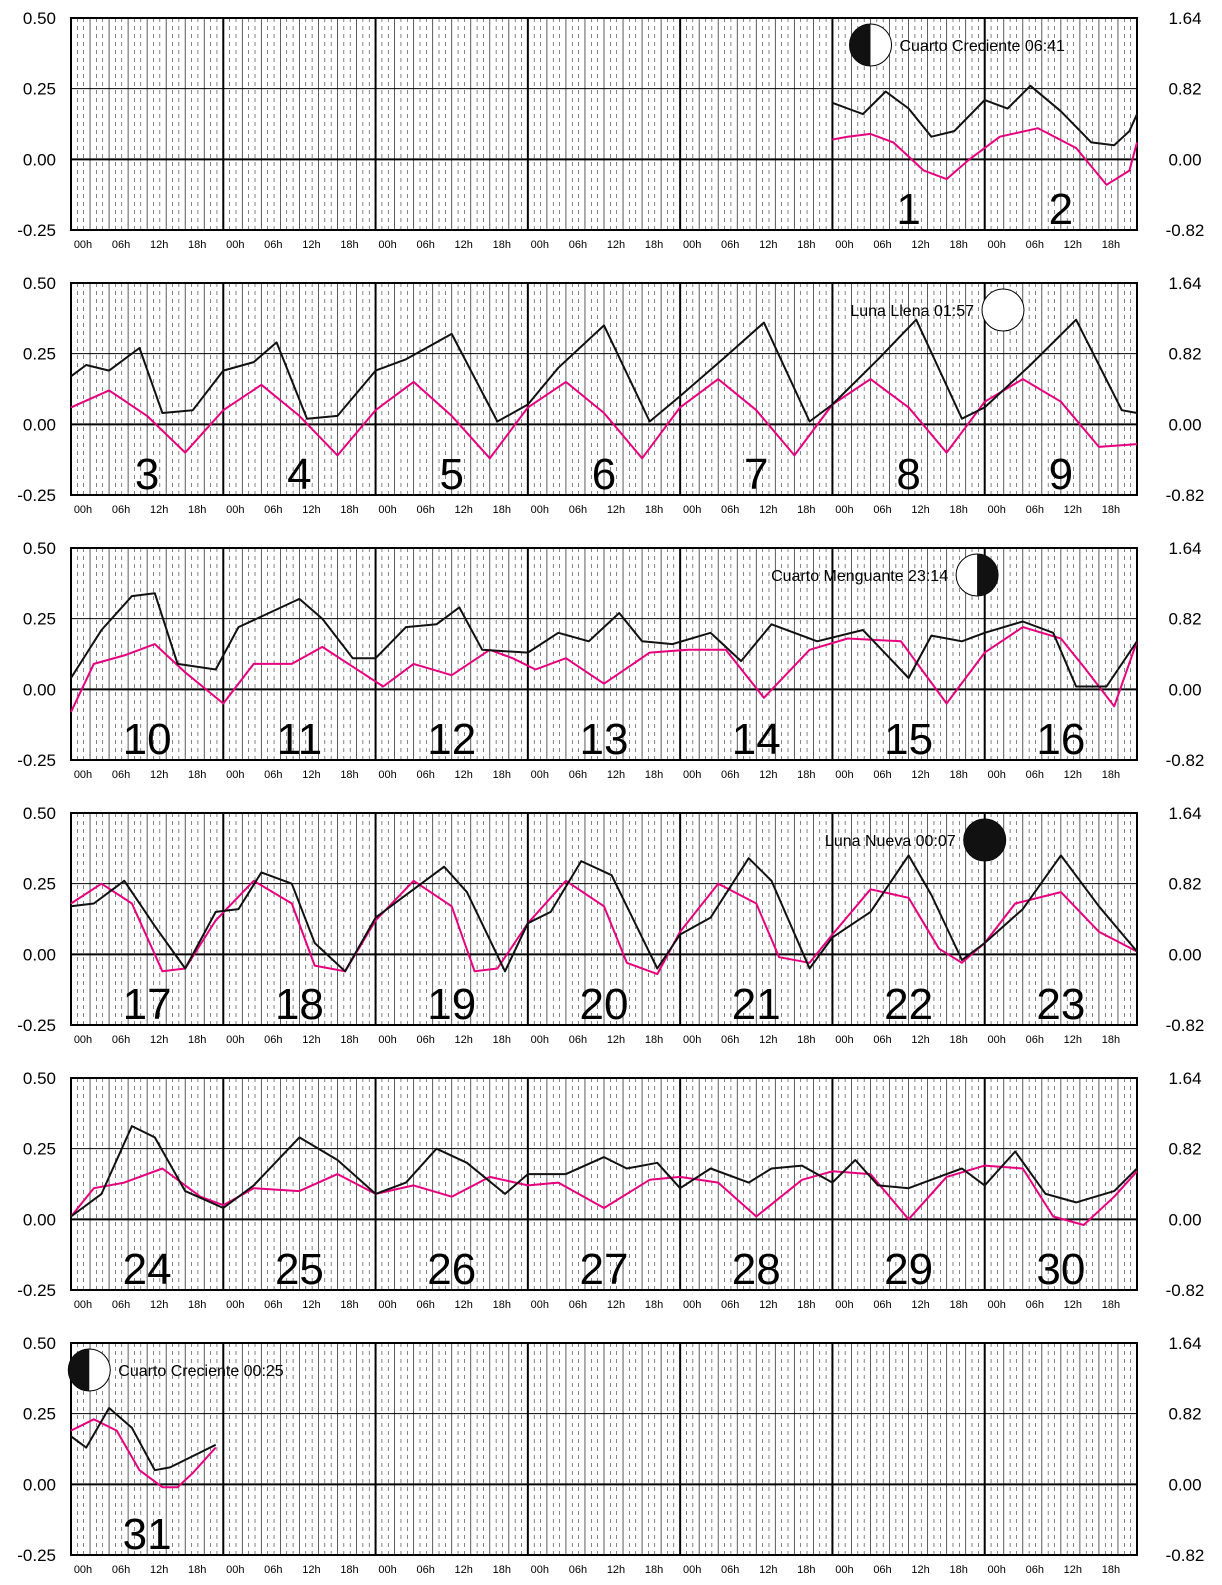  I want to click on day-number-label: 6, so click(604, 474).